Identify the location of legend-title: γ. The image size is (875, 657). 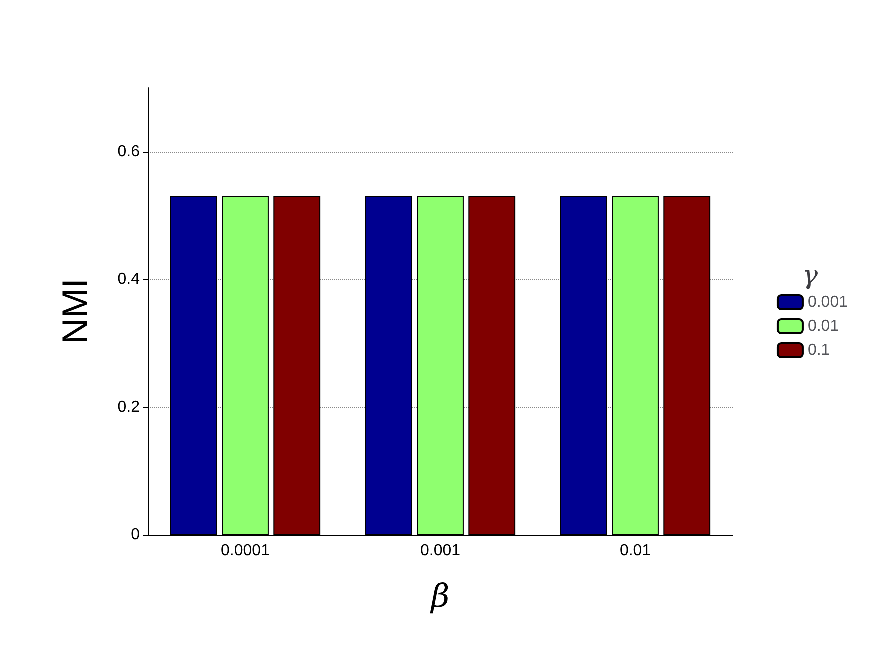
(810, 276).